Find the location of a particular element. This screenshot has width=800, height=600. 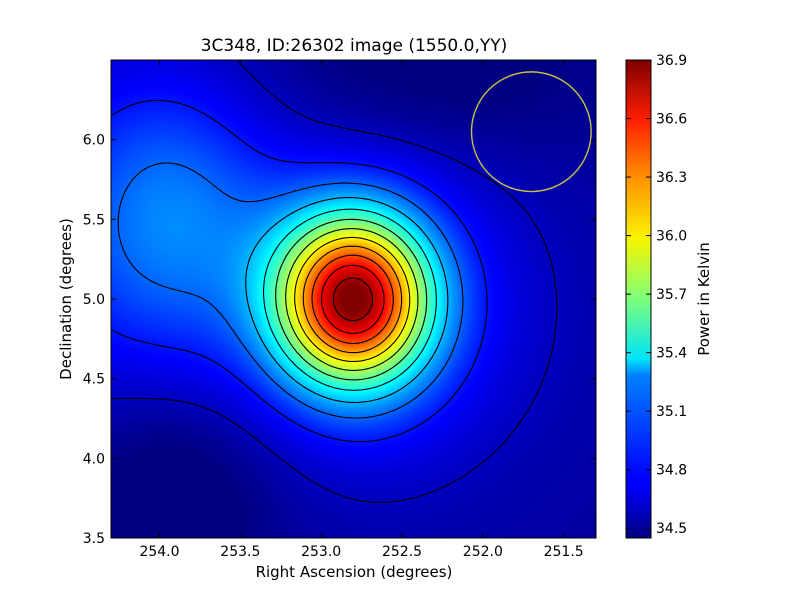

colorbar-tick-label: 34.8 is located at coordinates (671, 471).